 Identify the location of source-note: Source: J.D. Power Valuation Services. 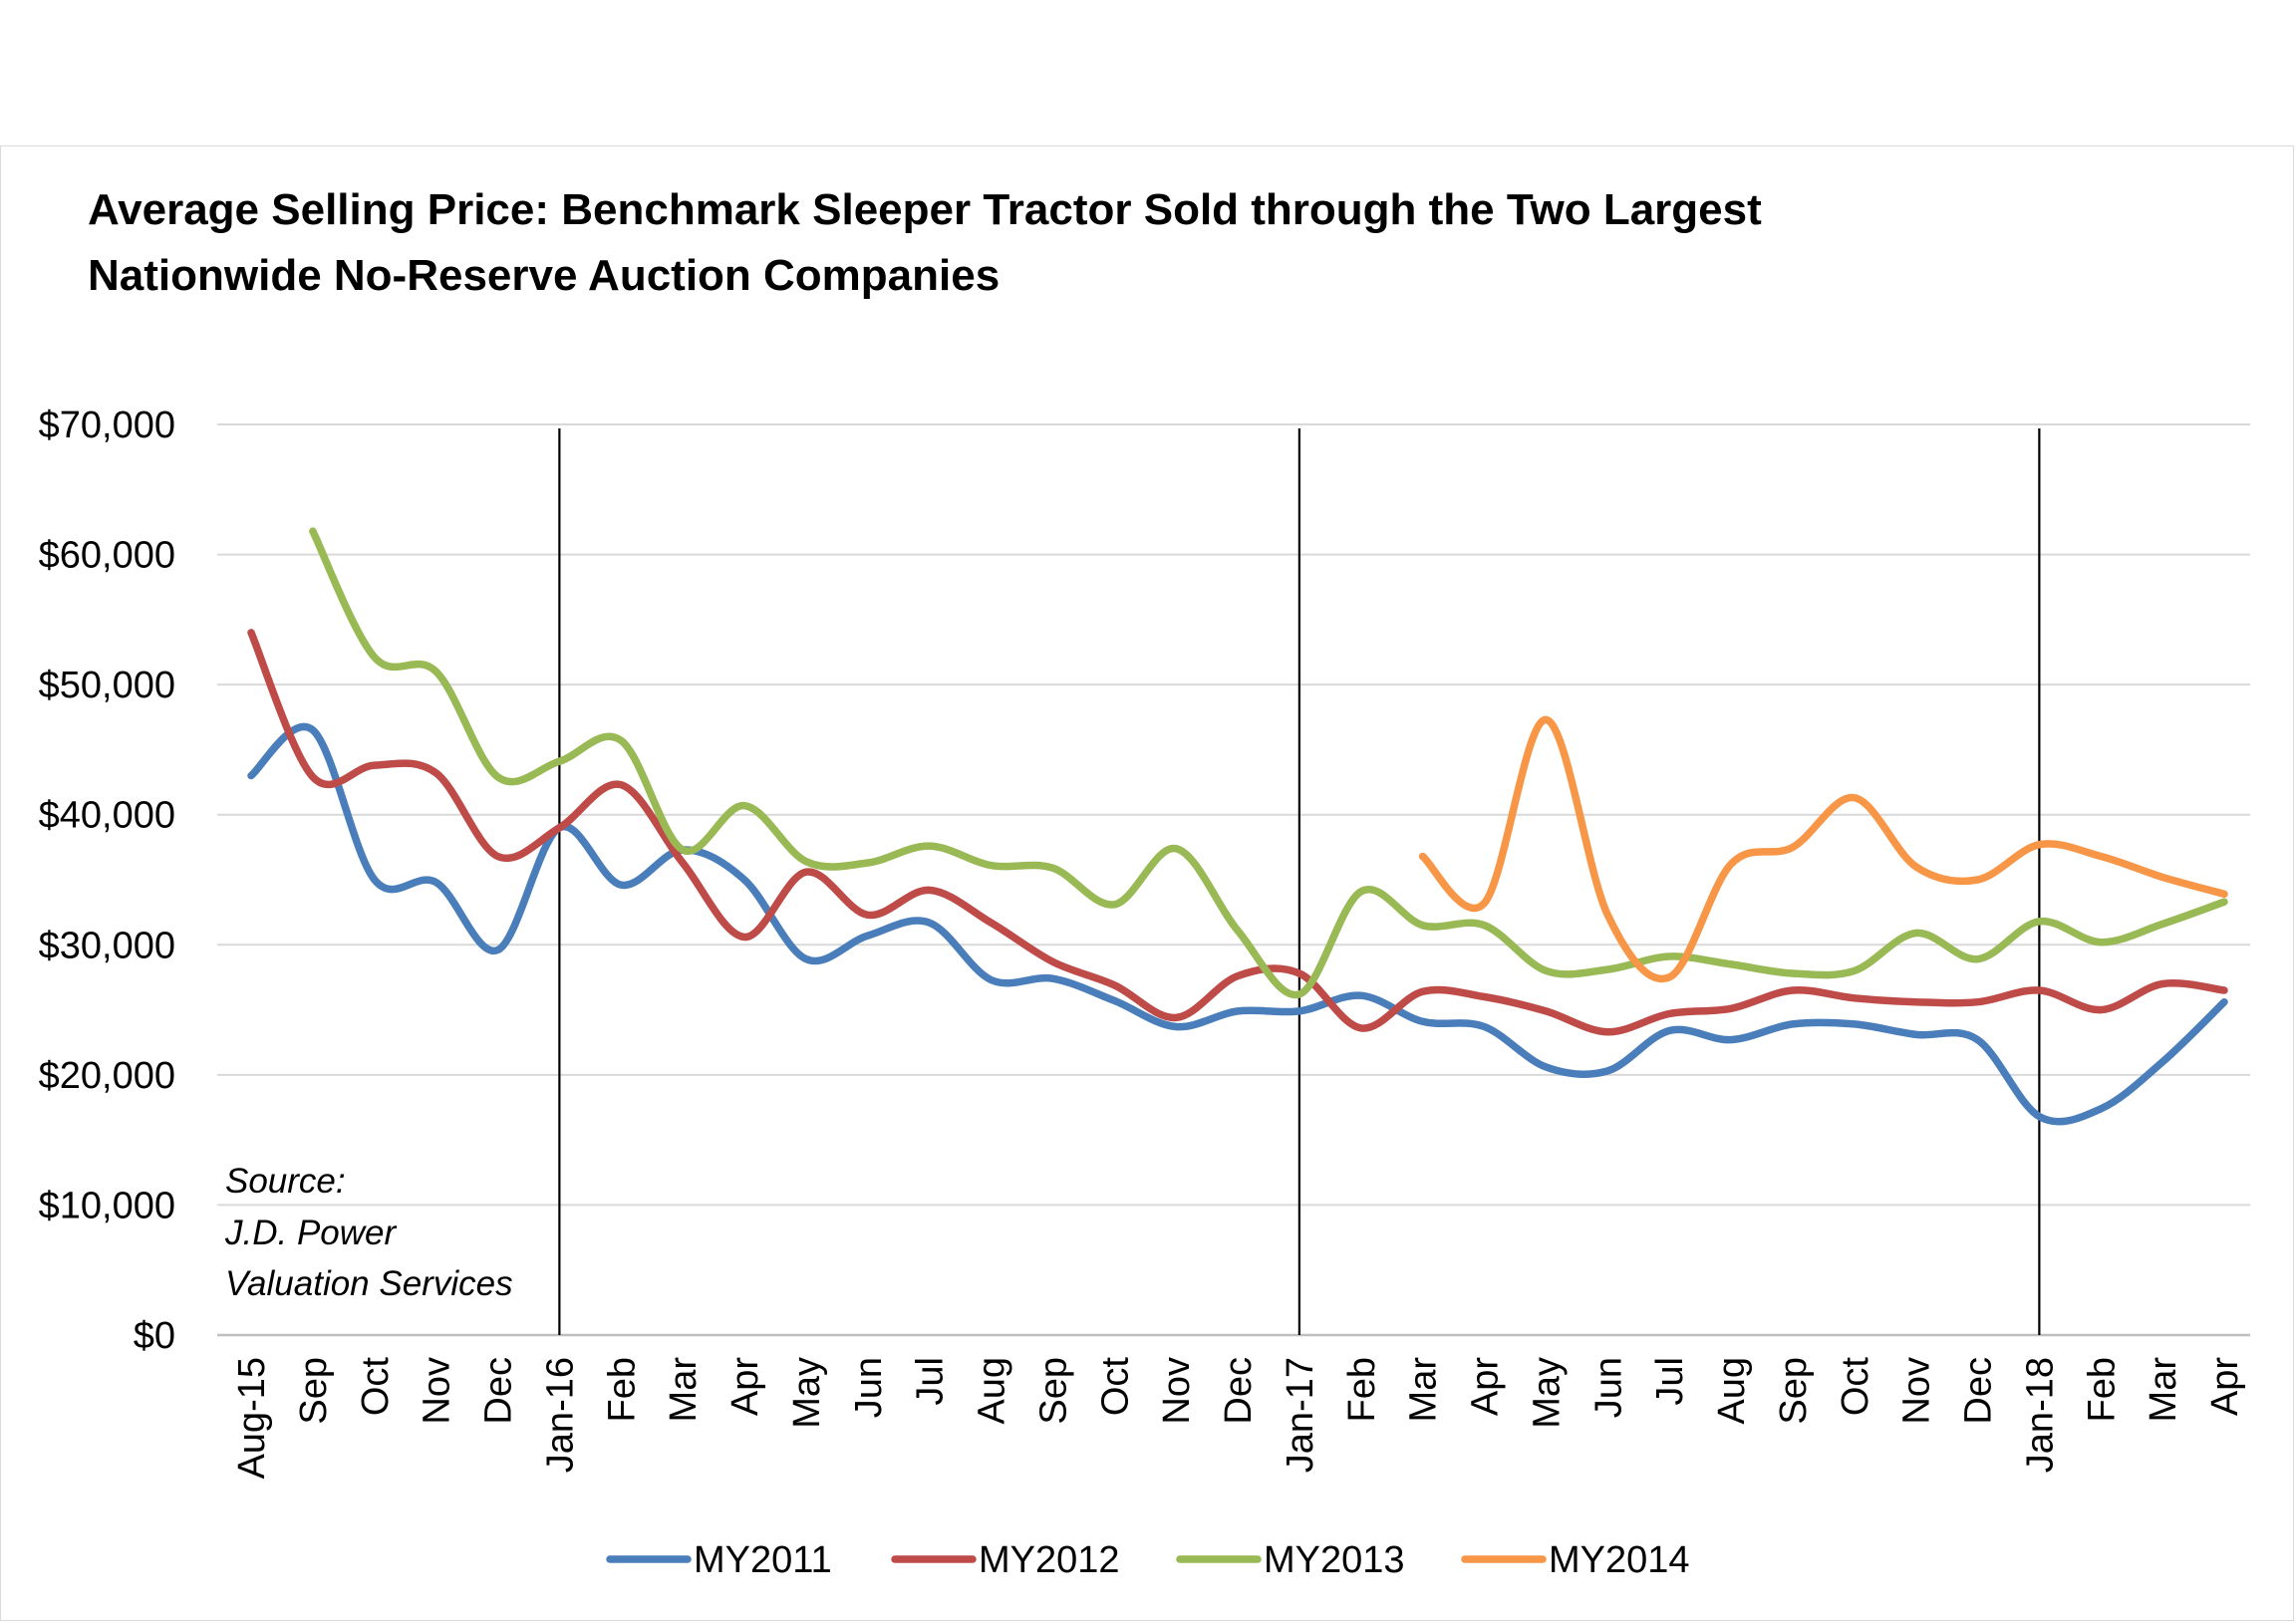
(368, 1232).